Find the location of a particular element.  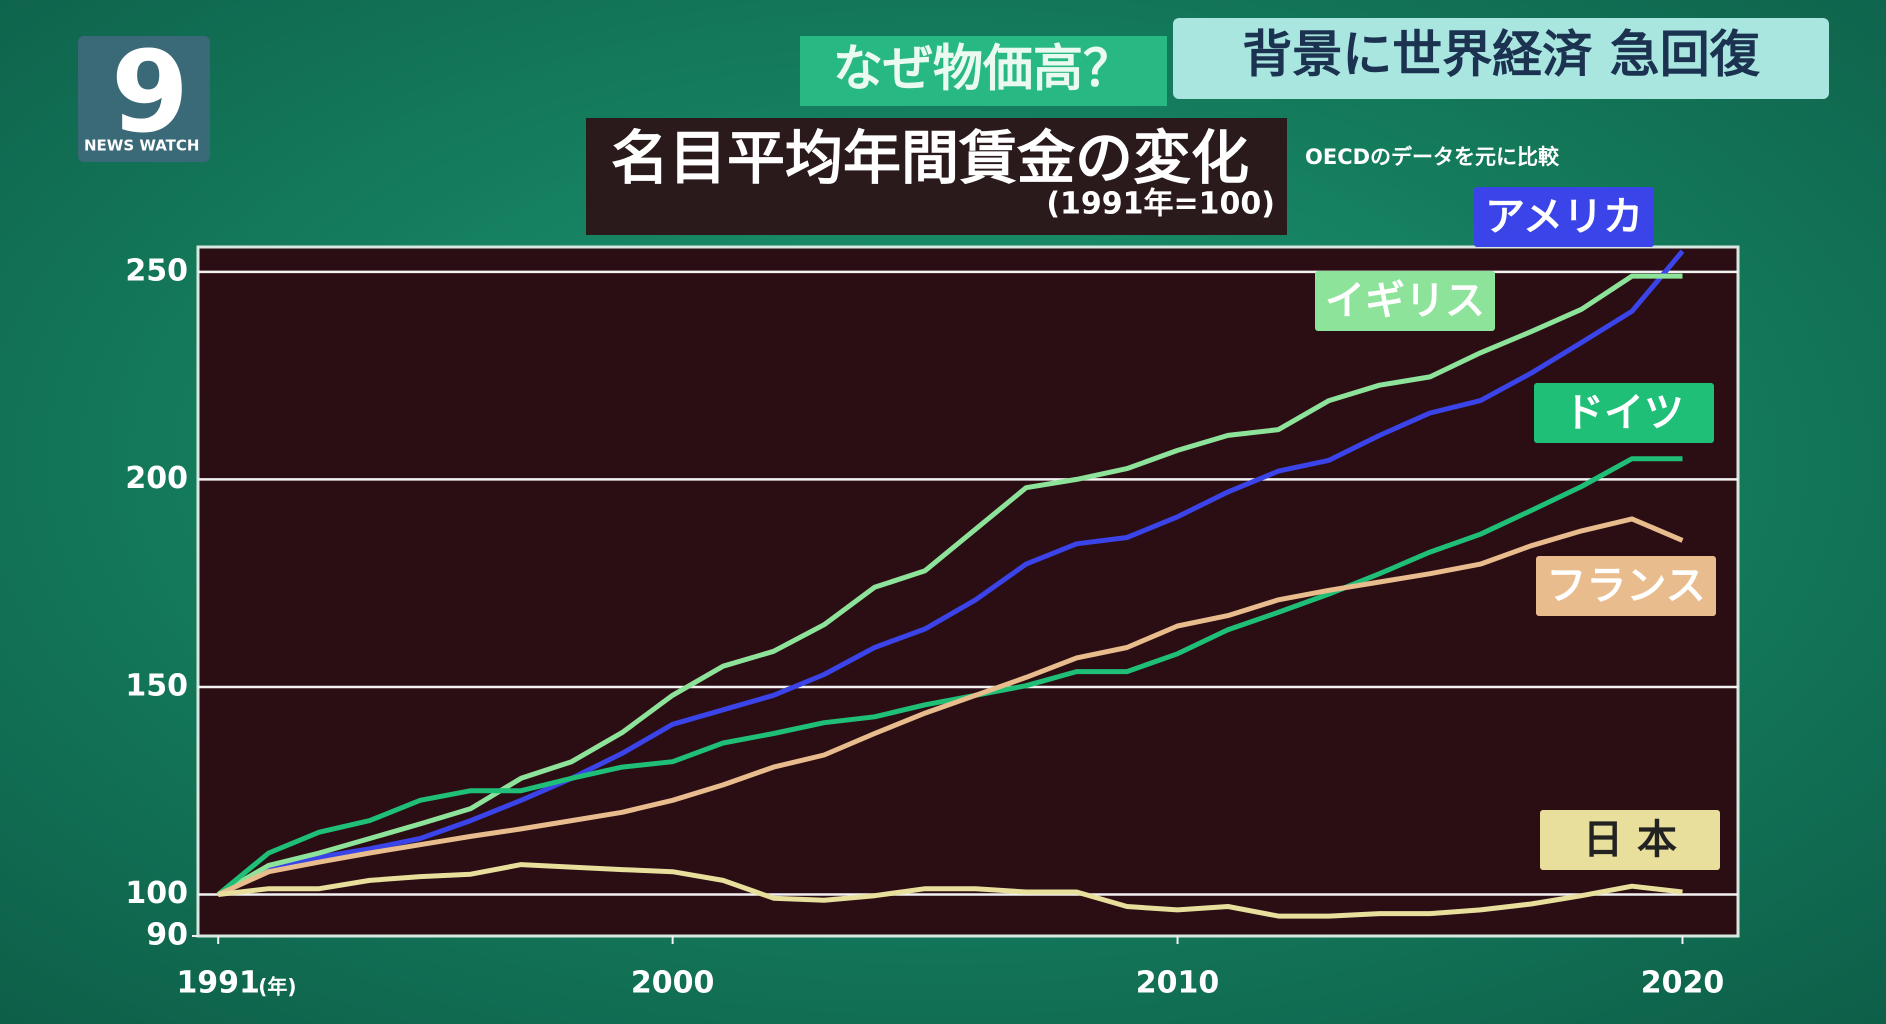

logo-box is located at coordinates (144, 99).